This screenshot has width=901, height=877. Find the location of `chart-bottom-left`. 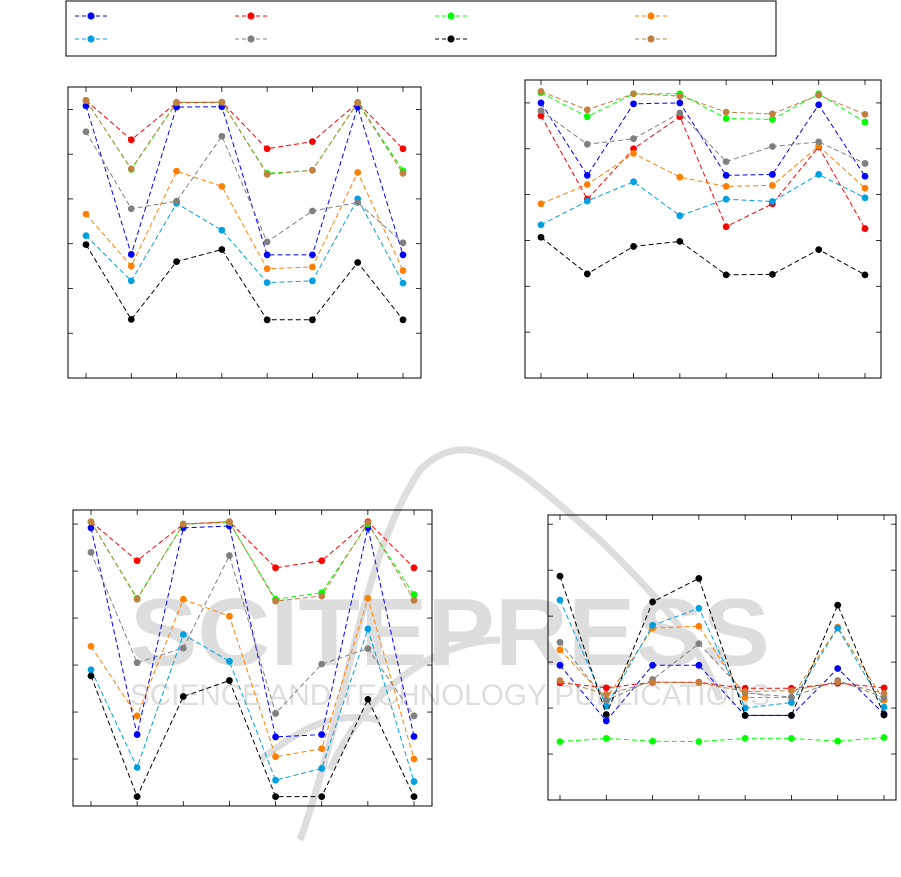

chart-bottom-left is located at coordinates (252, 658).